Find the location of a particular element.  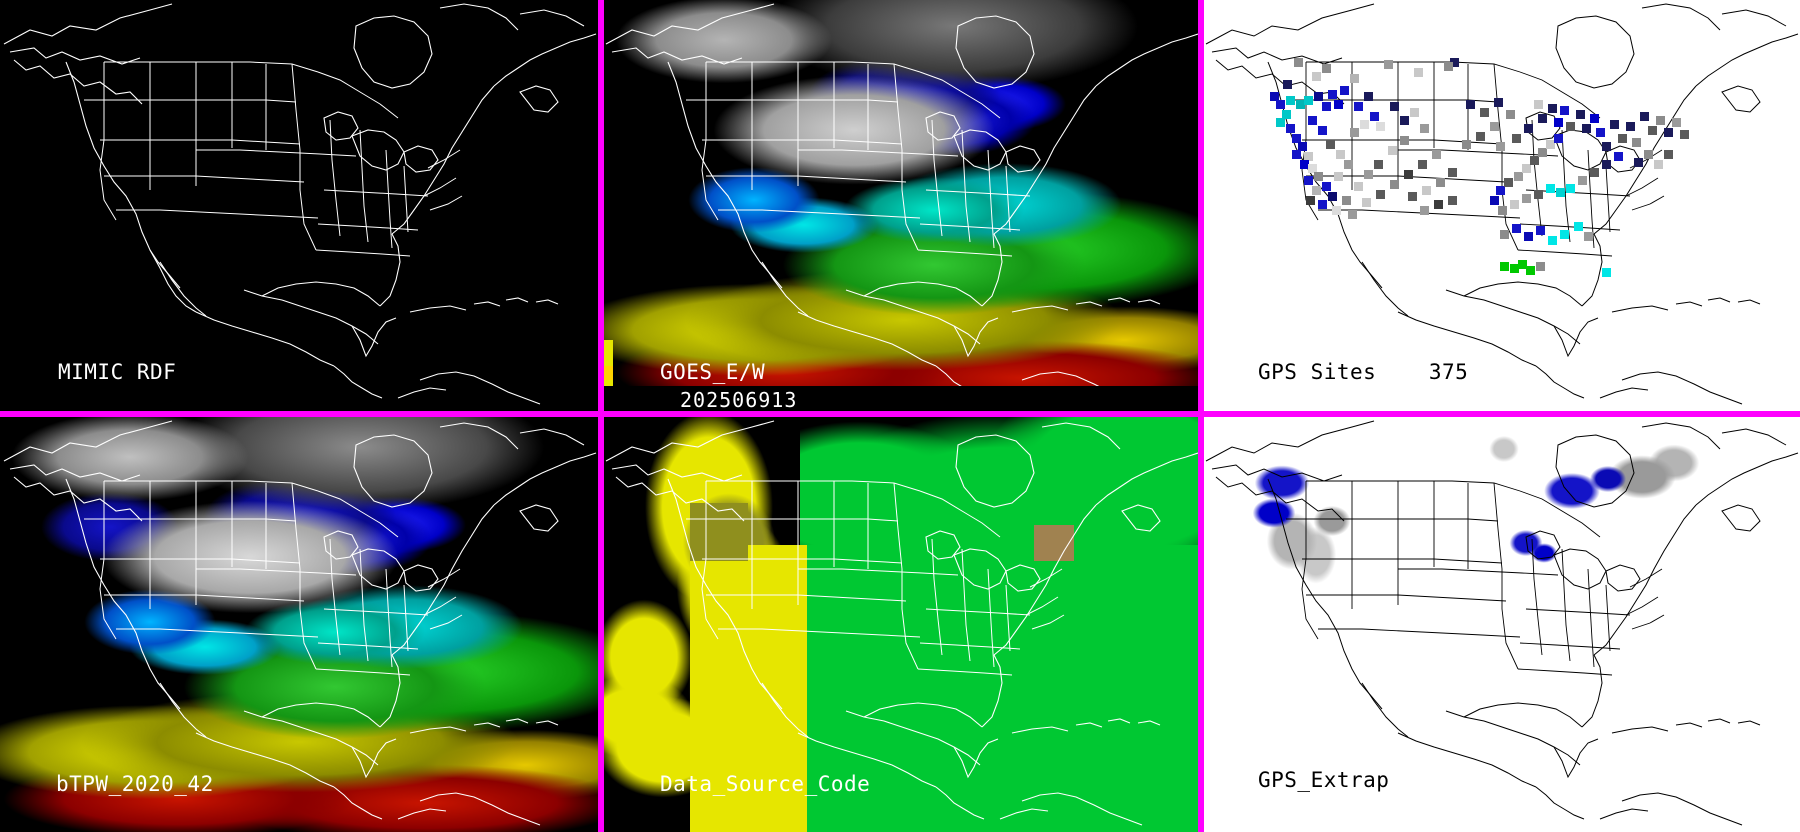

date-strip: 202506913 is located at coordinates (901, 399).